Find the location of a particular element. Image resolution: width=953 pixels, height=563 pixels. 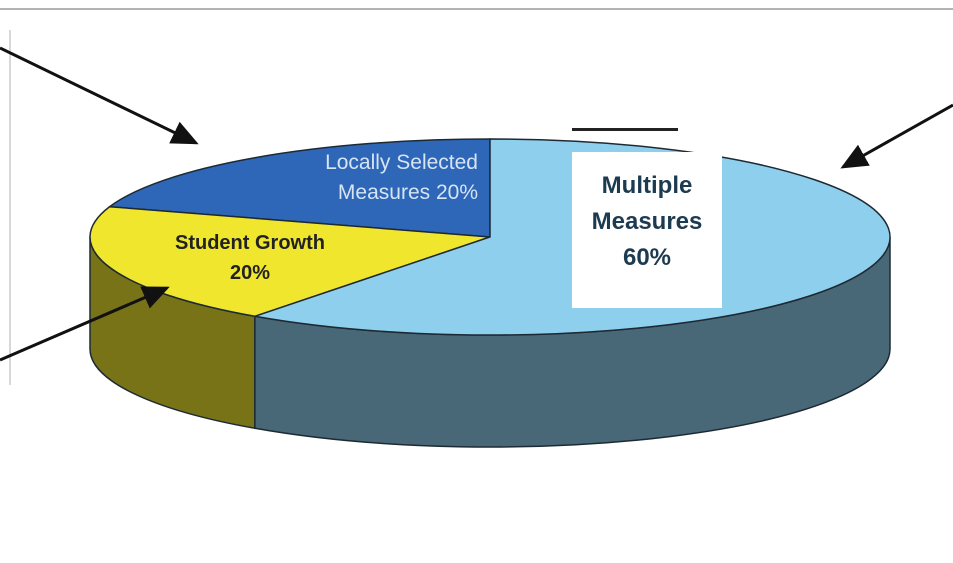

slice-label-multiple-measures: Multiple Measures 60% is located at coordinates (647, 222).